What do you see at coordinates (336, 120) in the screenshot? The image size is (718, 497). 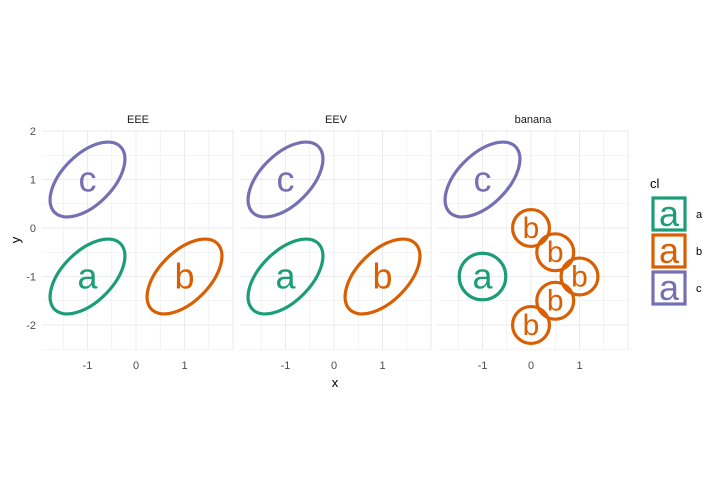 I see `facet-title: EEV` at bounding box center [336, 120].